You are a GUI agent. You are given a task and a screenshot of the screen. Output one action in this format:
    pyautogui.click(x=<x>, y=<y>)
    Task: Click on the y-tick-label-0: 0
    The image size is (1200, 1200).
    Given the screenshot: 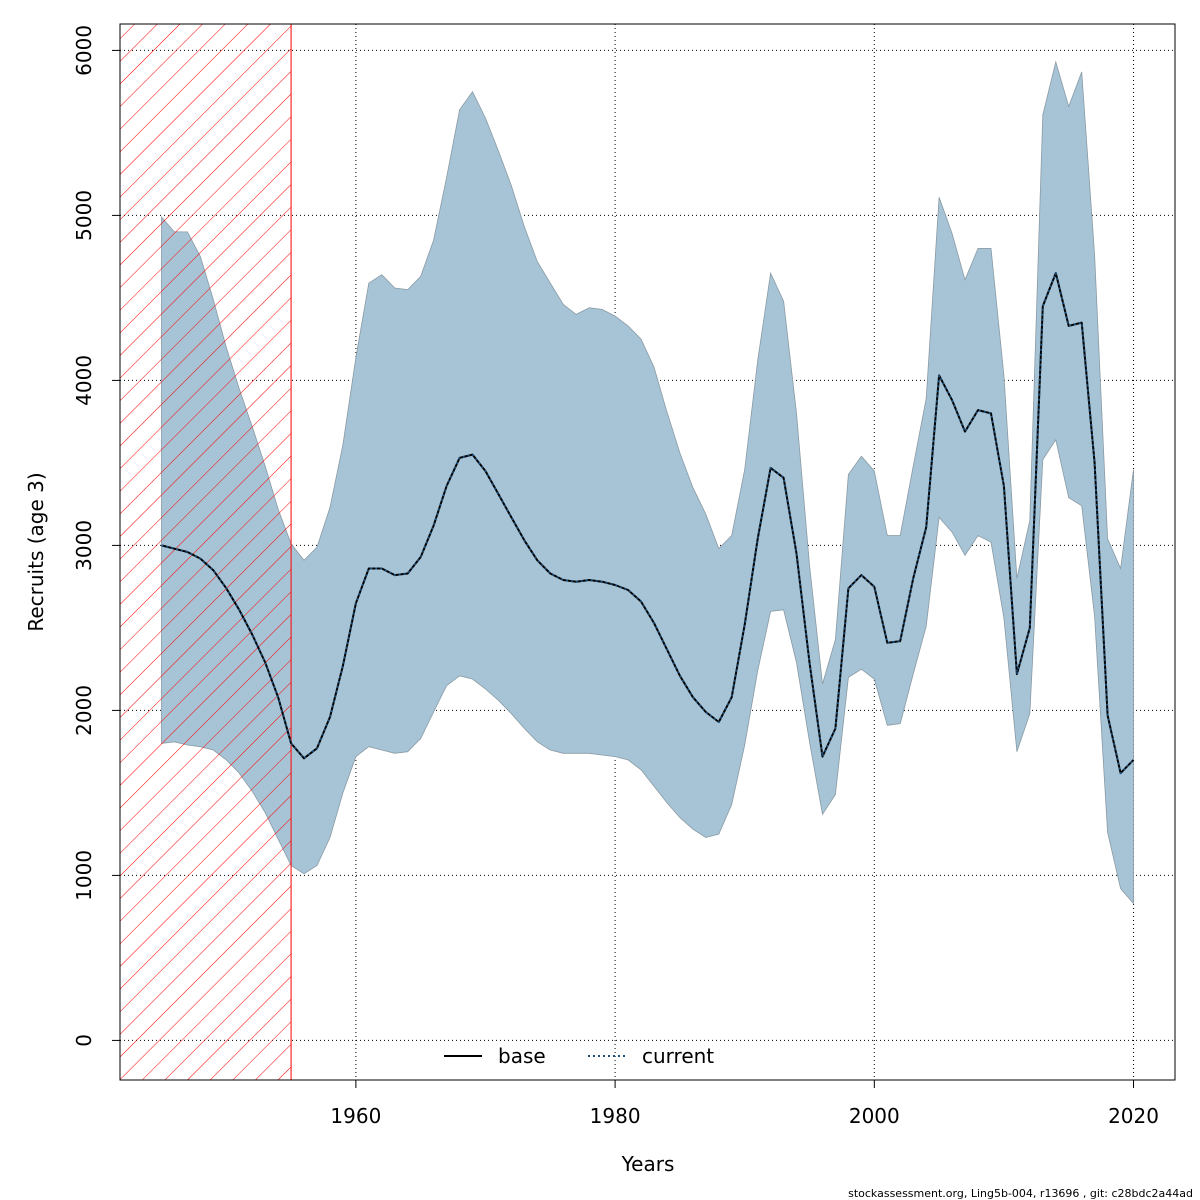 What is the action you would take?
    pyautogui.click(x=84, y=1040)
    